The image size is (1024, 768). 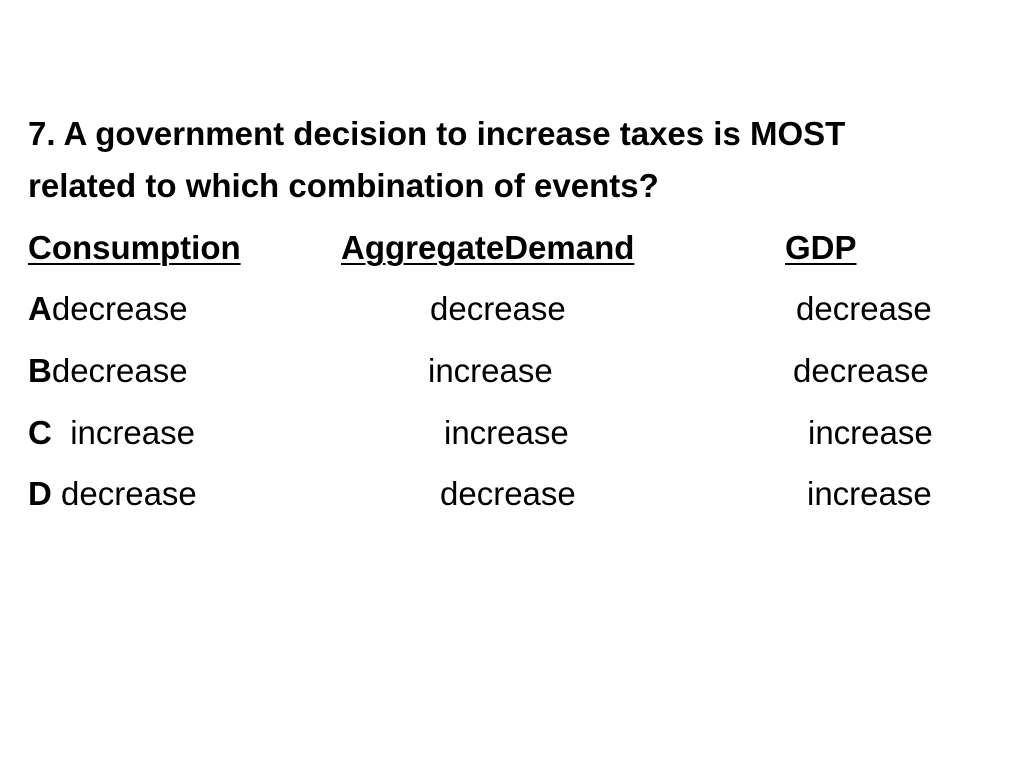 What do you see at coordinates (119, 308) in the screenshot?
I see `answer-a-consumption: decrease` at bounding box center [119, 308].